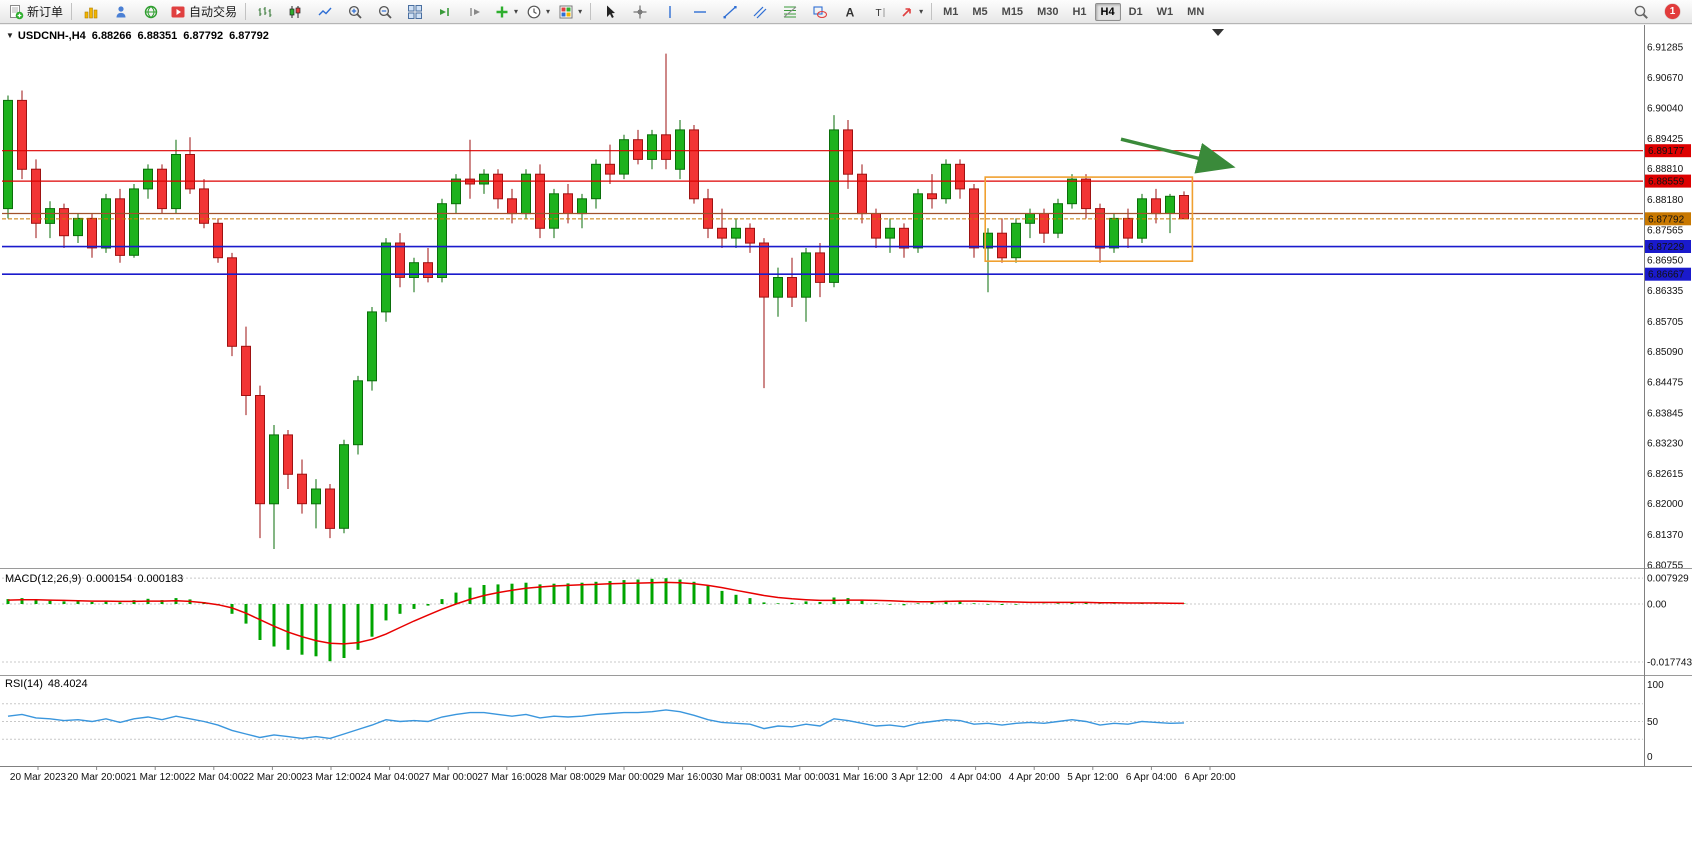 This screenshot has width=1692, height=849. What do you see at coordinates (121, 12) in the screenshot?
I see `market-watch-button` at bounding box center [121, 12].